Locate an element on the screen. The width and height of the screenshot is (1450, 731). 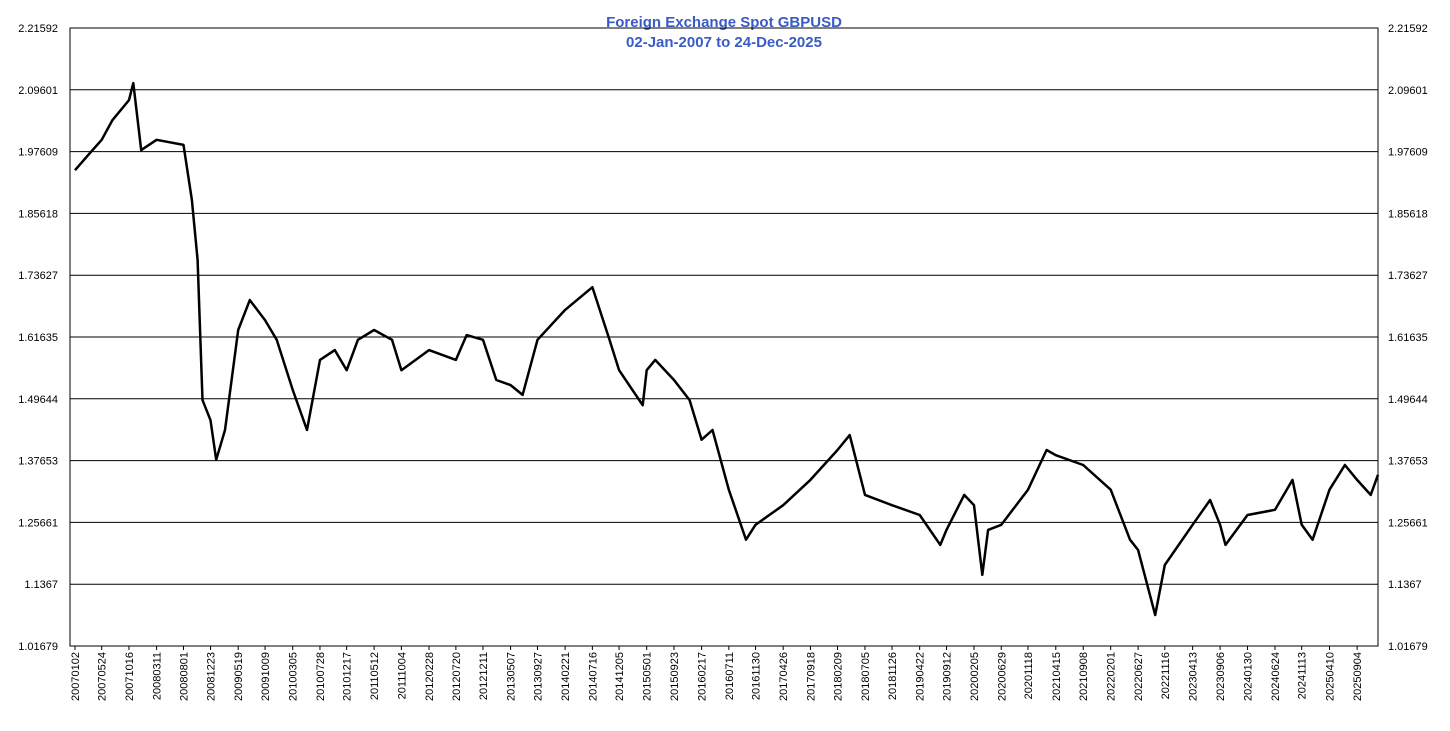
x-tick-label: 20210908 is located at coordinates (1084, 676).